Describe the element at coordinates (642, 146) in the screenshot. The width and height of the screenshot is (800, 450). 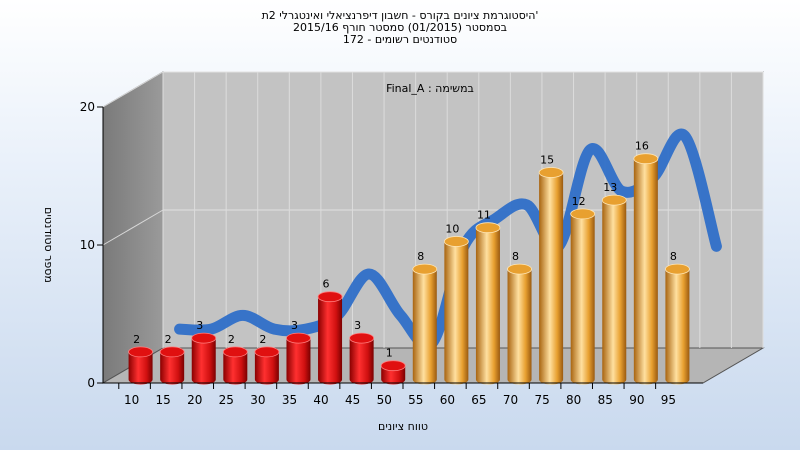
I see `data-label: 16` at that location.